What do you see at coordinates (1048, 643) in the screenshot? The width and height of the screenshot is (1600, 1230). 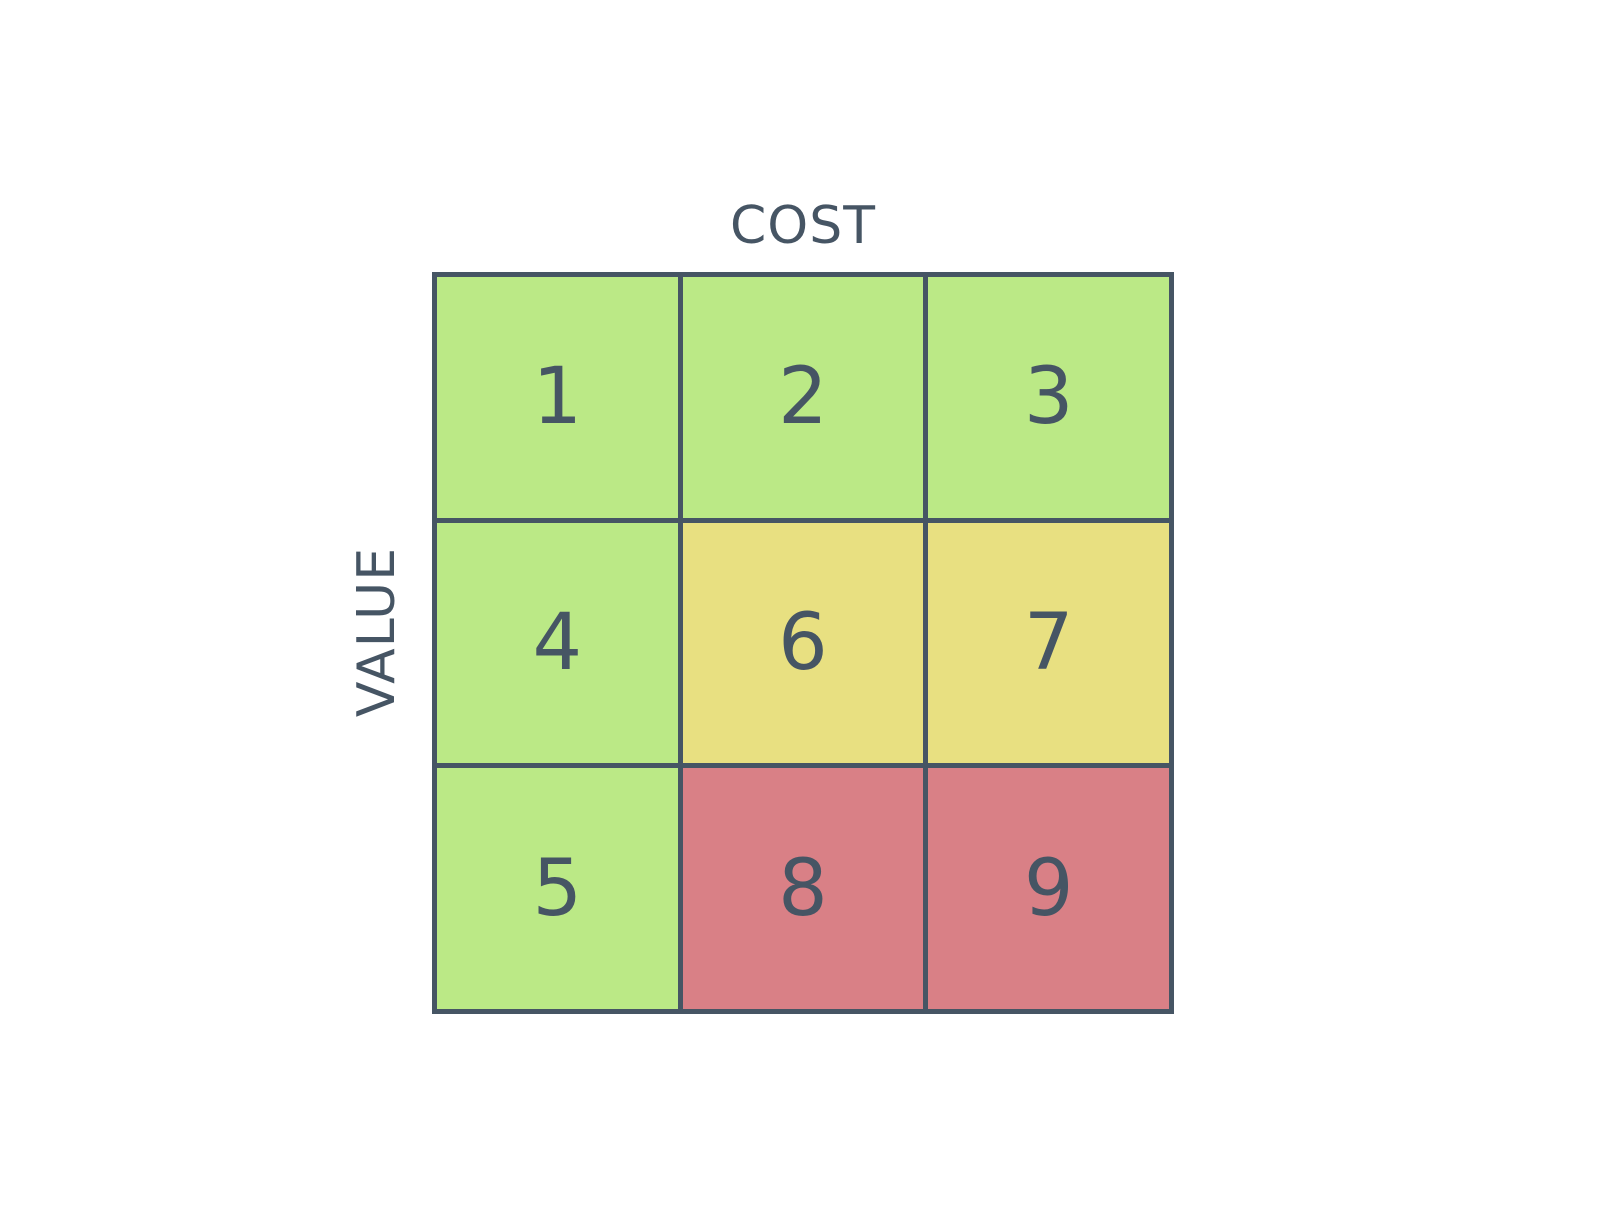 I see `matrix-cell-7: 7` at bounding box center [1048, 643].